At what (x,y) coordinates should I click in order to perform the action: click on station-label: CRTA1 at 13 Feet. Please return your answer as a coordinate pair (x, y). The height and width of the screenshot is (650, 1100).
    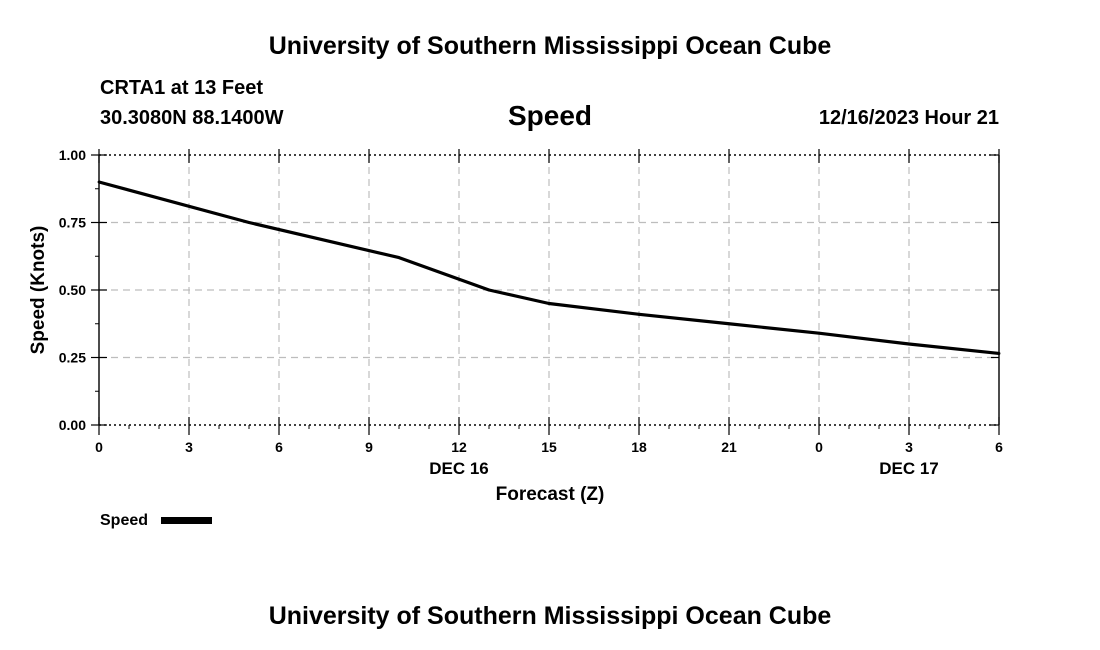
    Looking at the image, I should click on (181, 88).